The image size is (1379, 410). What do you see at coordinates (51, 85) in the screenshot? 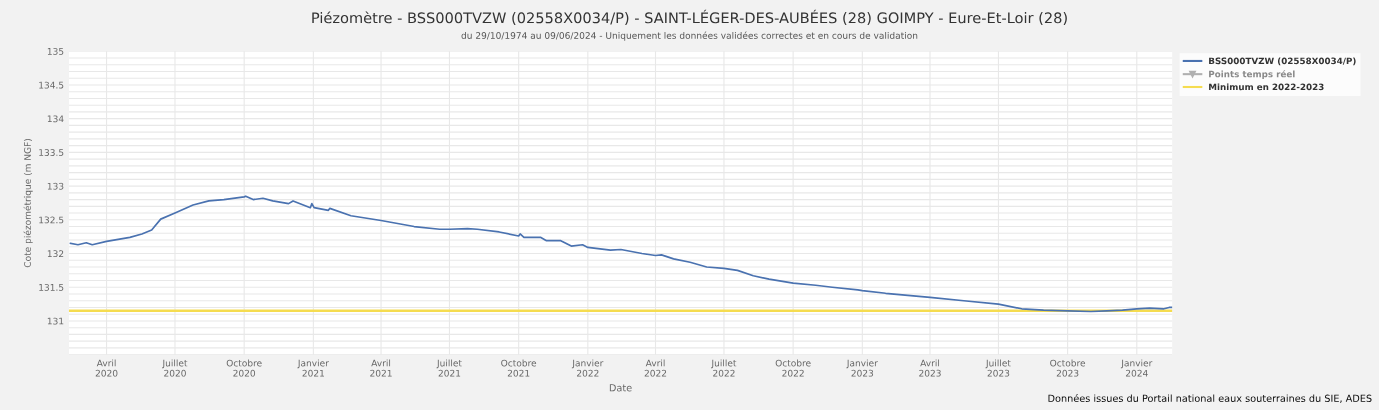
I see `y-tick-label: 134.5` at bounding box center [51, 85].